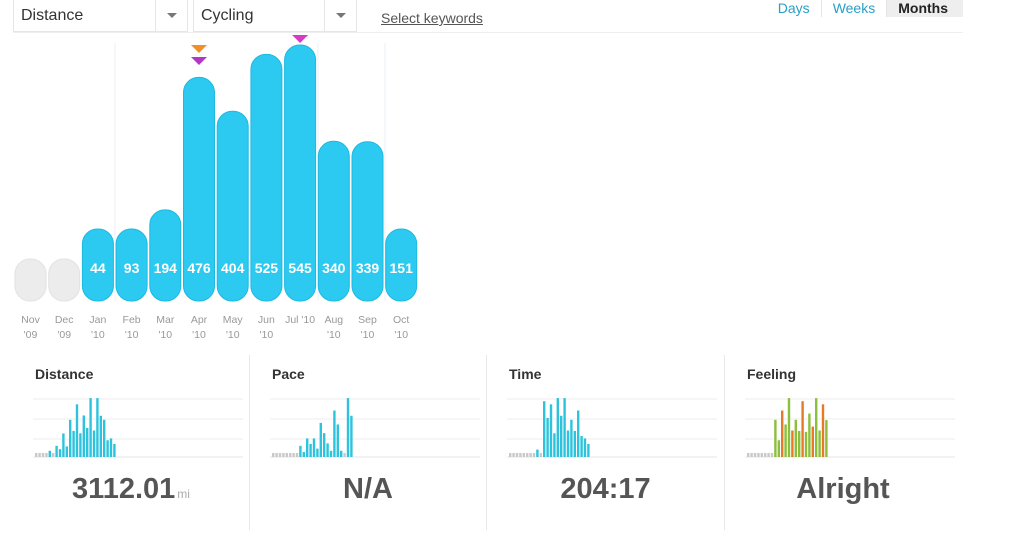  What do you see at coordinates (333, 221) in the screenshot?
I see `bar-aug` at bounding box center [333, 221].